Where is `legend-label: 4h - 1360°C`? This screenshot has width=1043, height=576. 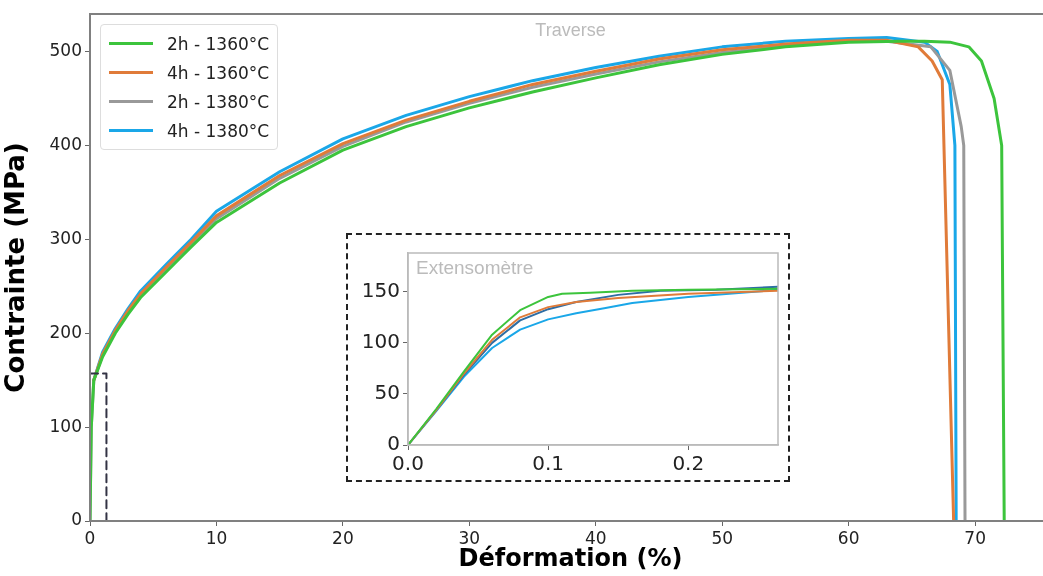 legend-label: 4h - 1360°C is located at coordinates (218, 72).